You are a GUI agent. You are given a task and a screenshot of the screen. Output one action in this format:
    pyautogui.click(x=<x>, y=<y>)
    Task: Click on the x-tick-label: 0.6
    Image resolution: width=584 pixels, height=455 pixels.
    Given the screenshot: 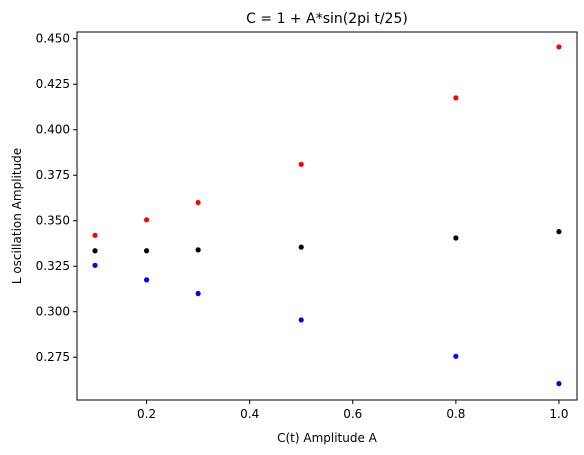 What is the action you would take?
    pyautogui.click(x=352, y=414)
    